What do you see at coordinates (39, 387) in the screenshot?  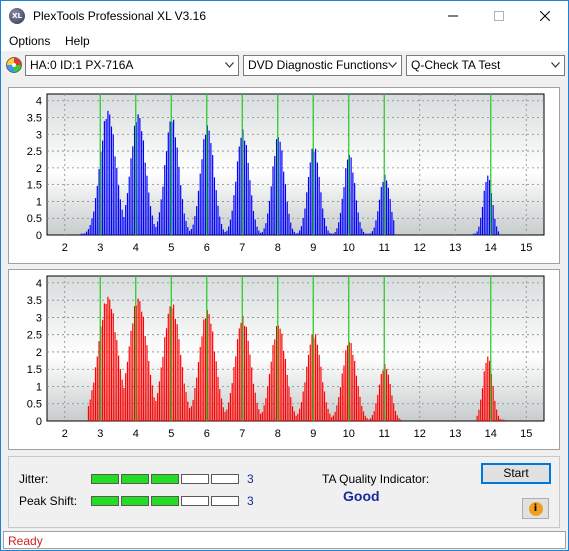 I see `y-tick-label: 1` at bounding box center [39, 387].